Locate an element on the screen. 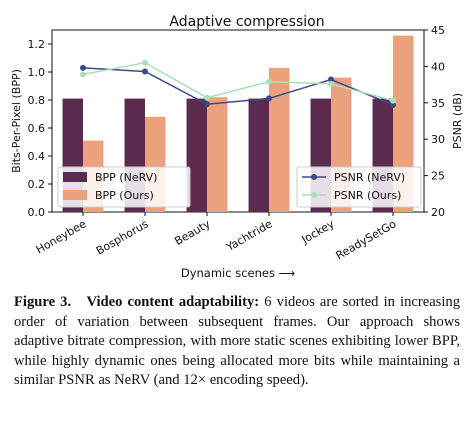 The image size is (474, 434). legend-swatch-bpp-ours is located at coordinates (75, 195).